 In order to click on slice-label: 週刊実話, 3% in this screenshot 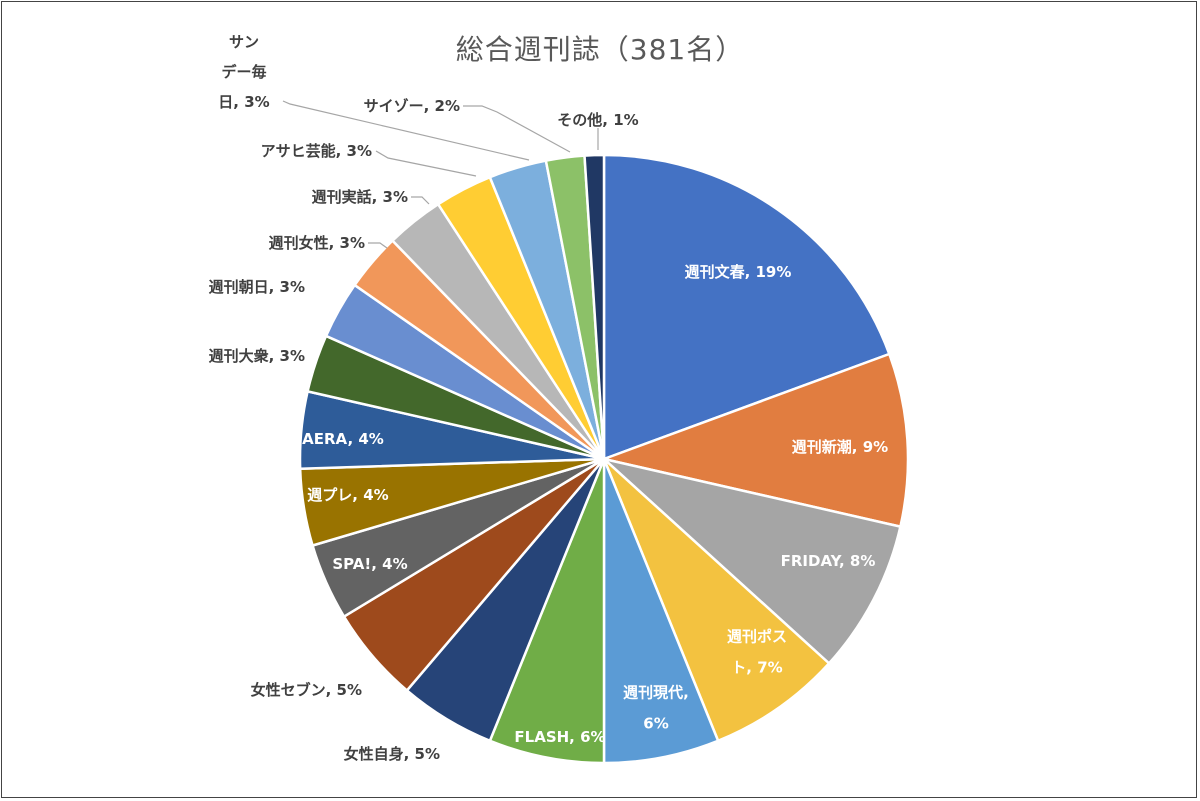, I will do `click(360, 197)`.